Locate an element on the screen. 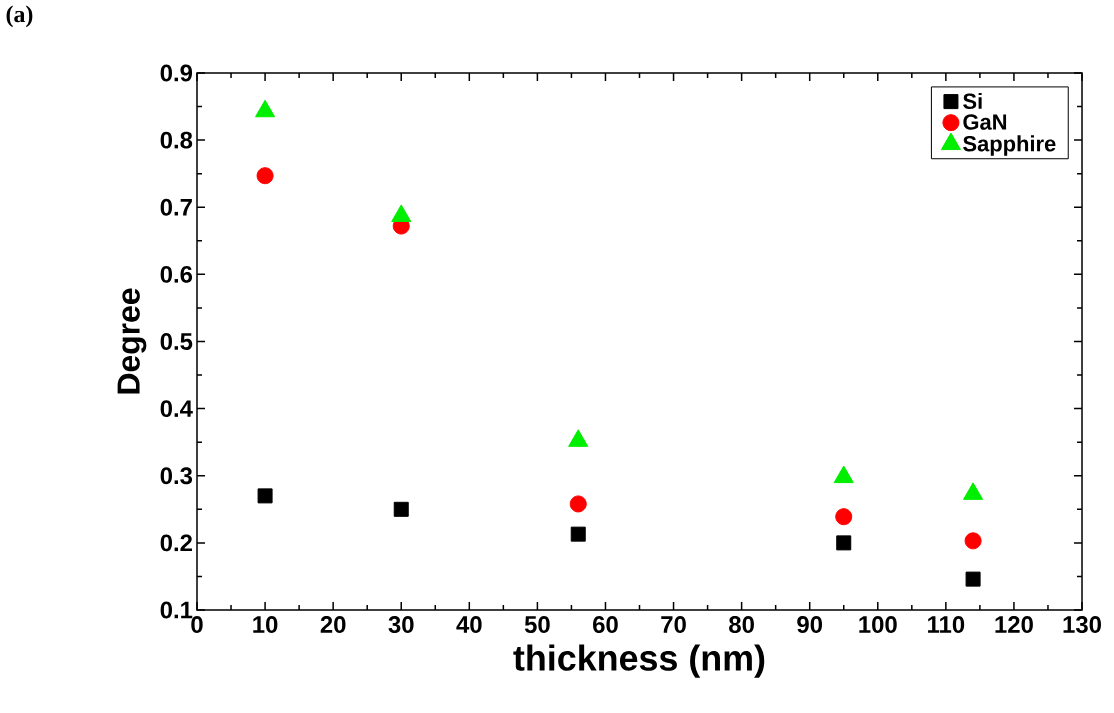 Image resolution: width=1114 pixels, height=713 pixels. text: (a) is located at coordinates (19, 16).